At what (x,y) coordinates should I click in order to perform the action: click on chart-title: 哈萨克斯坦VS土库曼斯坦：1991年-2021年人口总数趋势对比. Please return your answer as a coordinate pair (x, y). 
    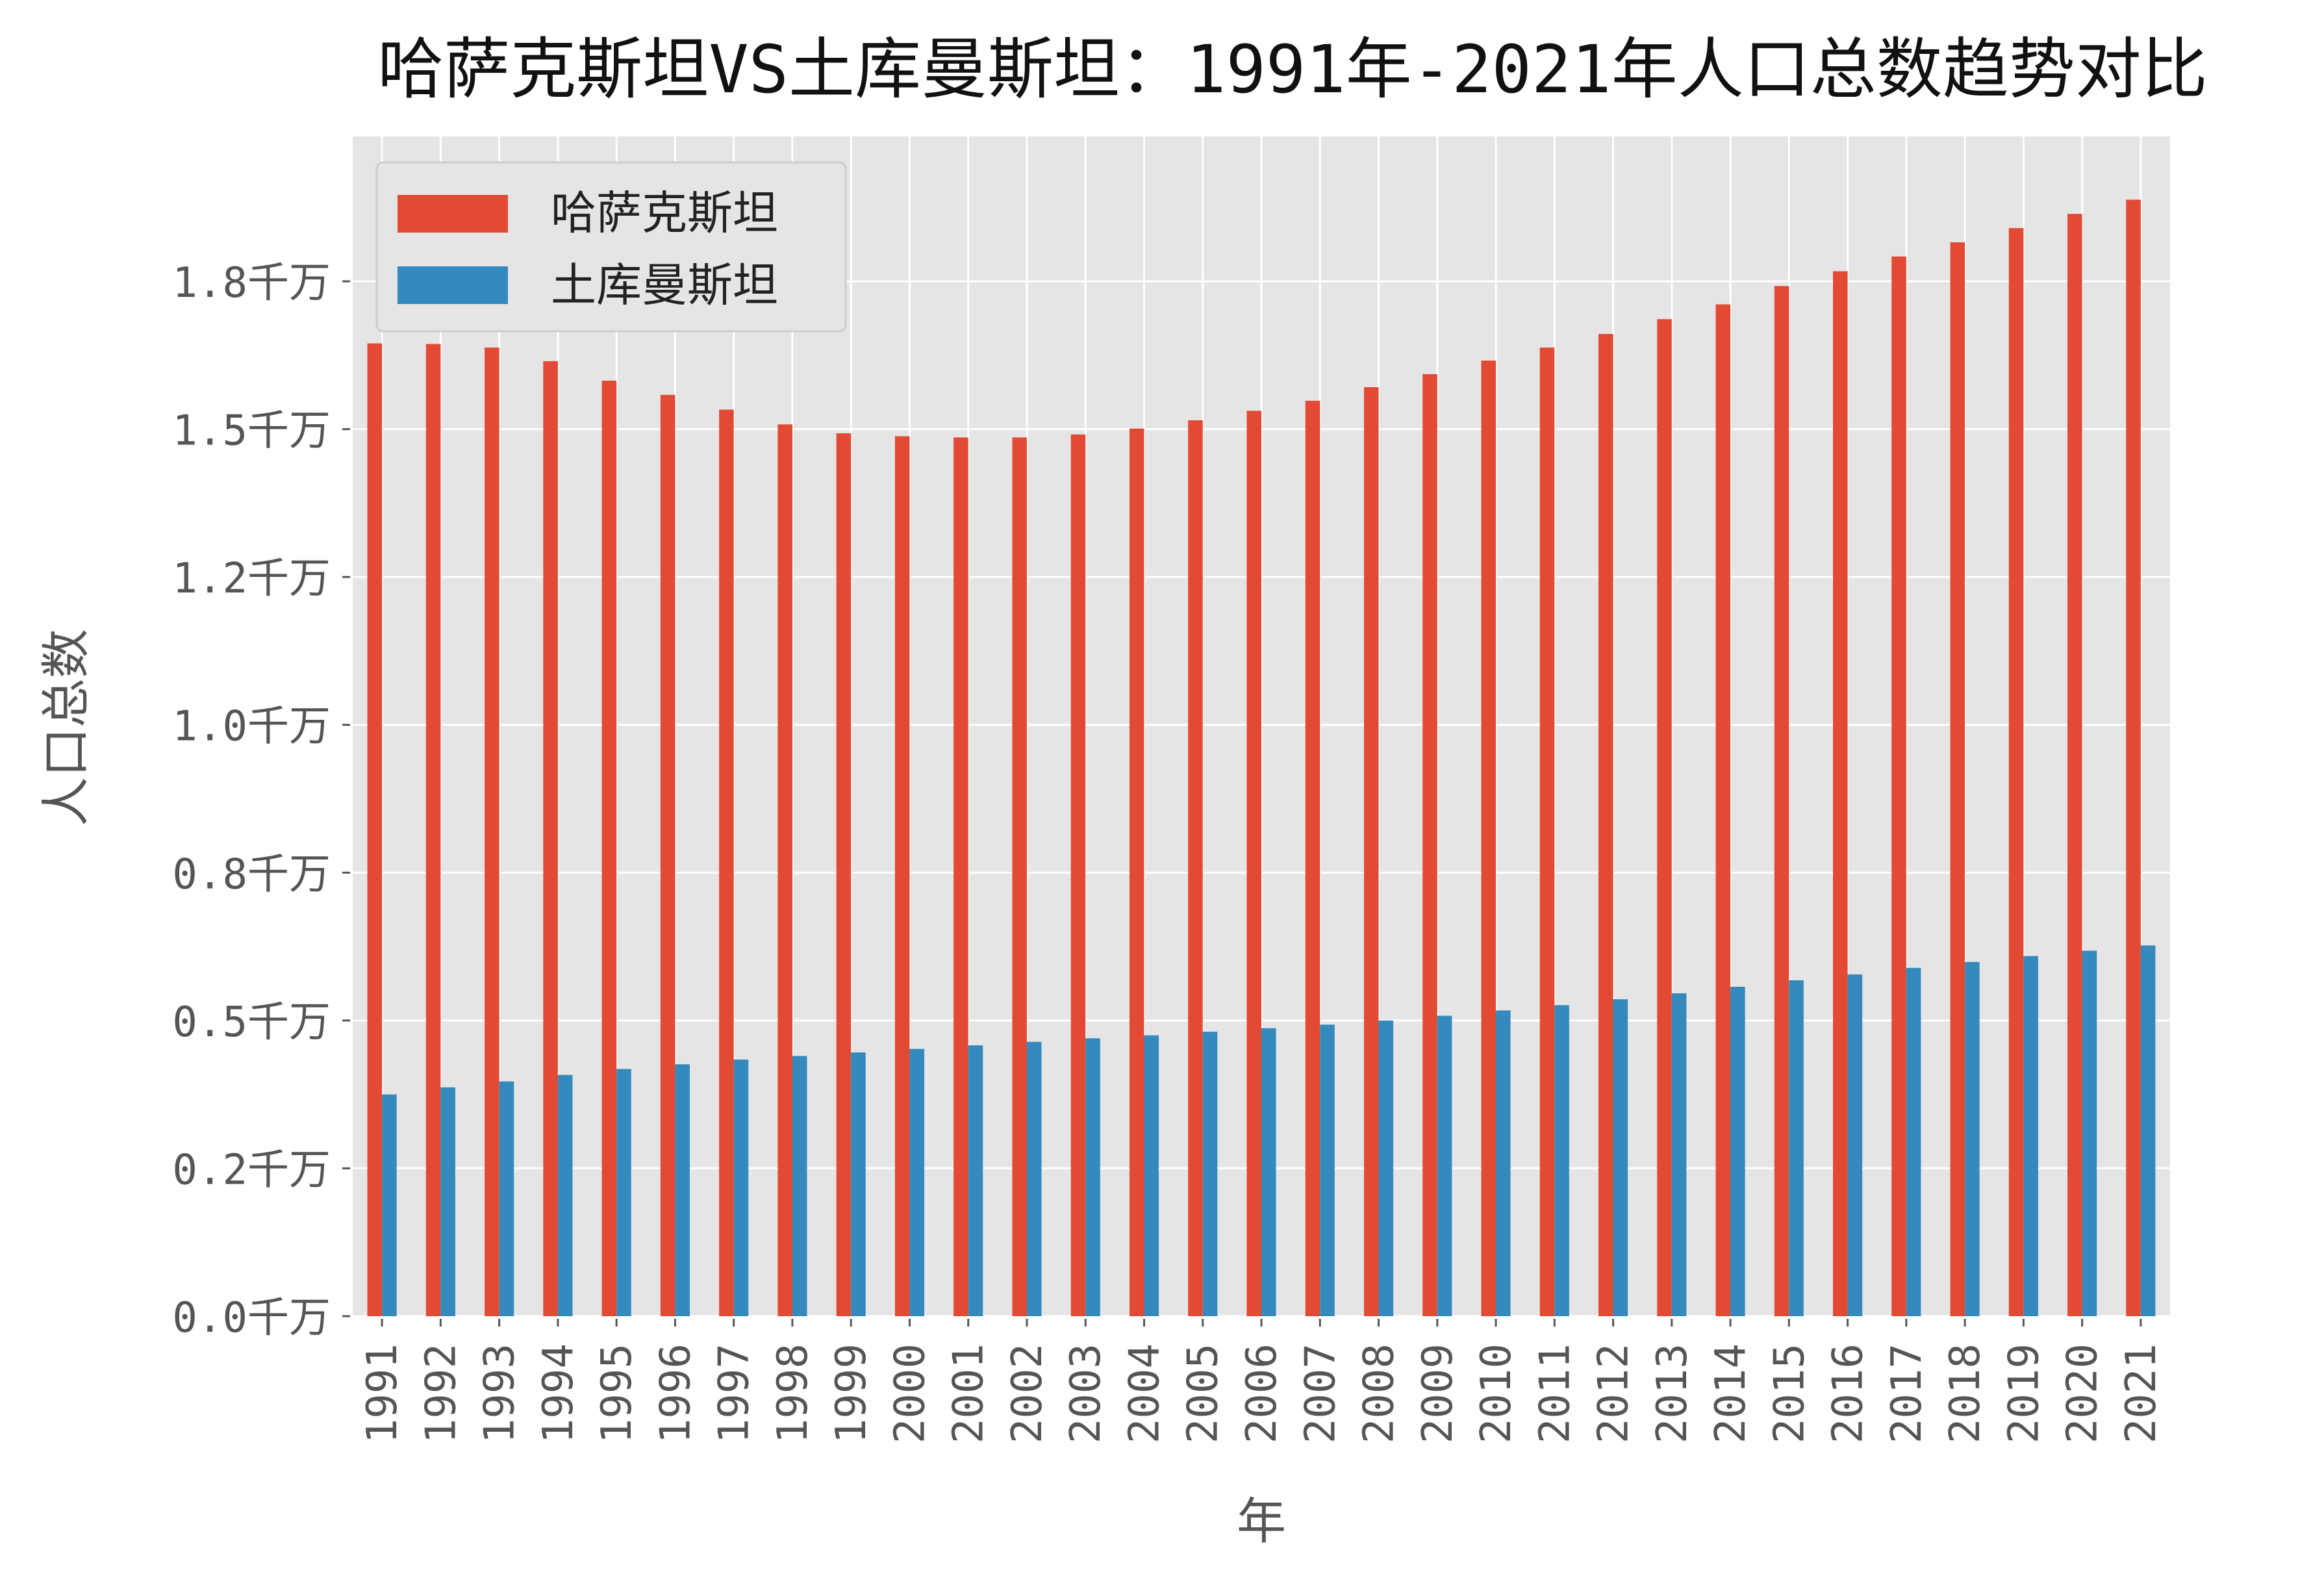
    Looking at the image, I should click on (1293, 69).